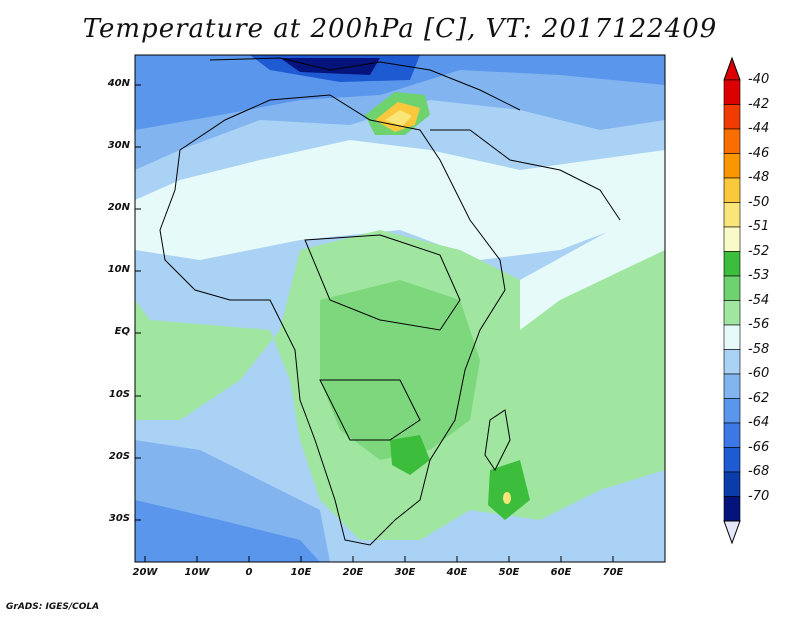 The height and width of the screenshot is (618, 800). What do you see at coordinates (509, 572) in the screenshot?
I see `lon-label: 50E` at bounding box center [509, 572].